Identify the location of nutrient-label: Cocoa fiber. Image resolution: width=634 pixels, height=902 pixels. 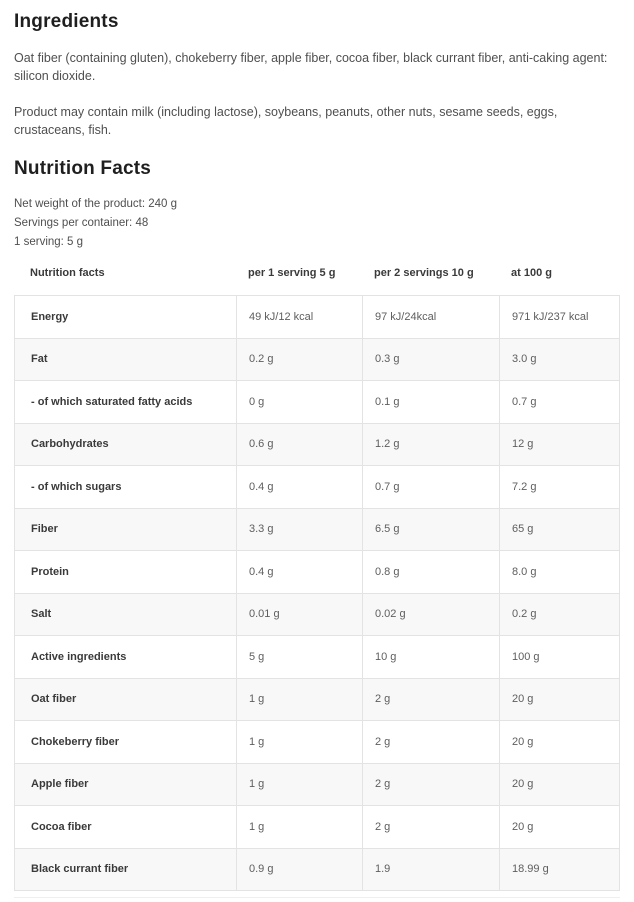
(61, 826).